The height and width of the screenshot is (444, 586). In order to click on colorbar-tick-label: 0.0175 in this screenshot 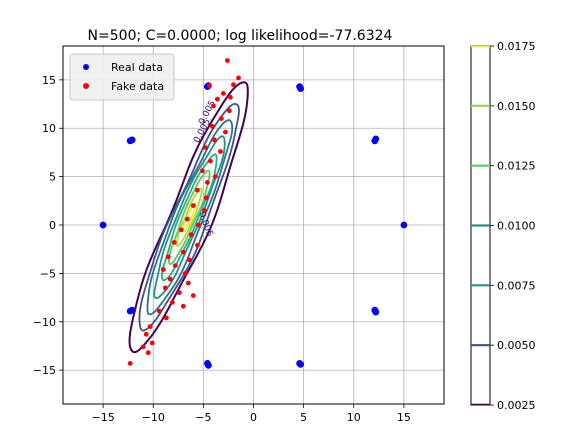, I will do `click(516, 46)`.